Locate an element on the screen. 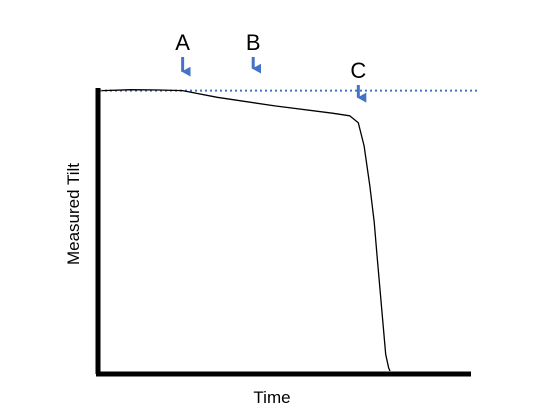 This screenshot has width=549, height=417. x-axis-label: Time is located at coordinates (271, 397).